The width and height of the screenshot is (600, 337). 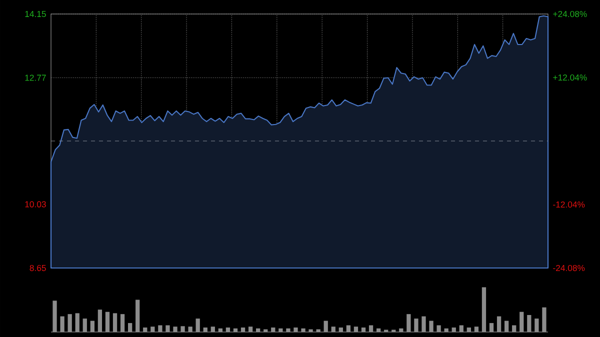 I want to click on y2-tick-label: +24.08%, so click(x=570, y=14).